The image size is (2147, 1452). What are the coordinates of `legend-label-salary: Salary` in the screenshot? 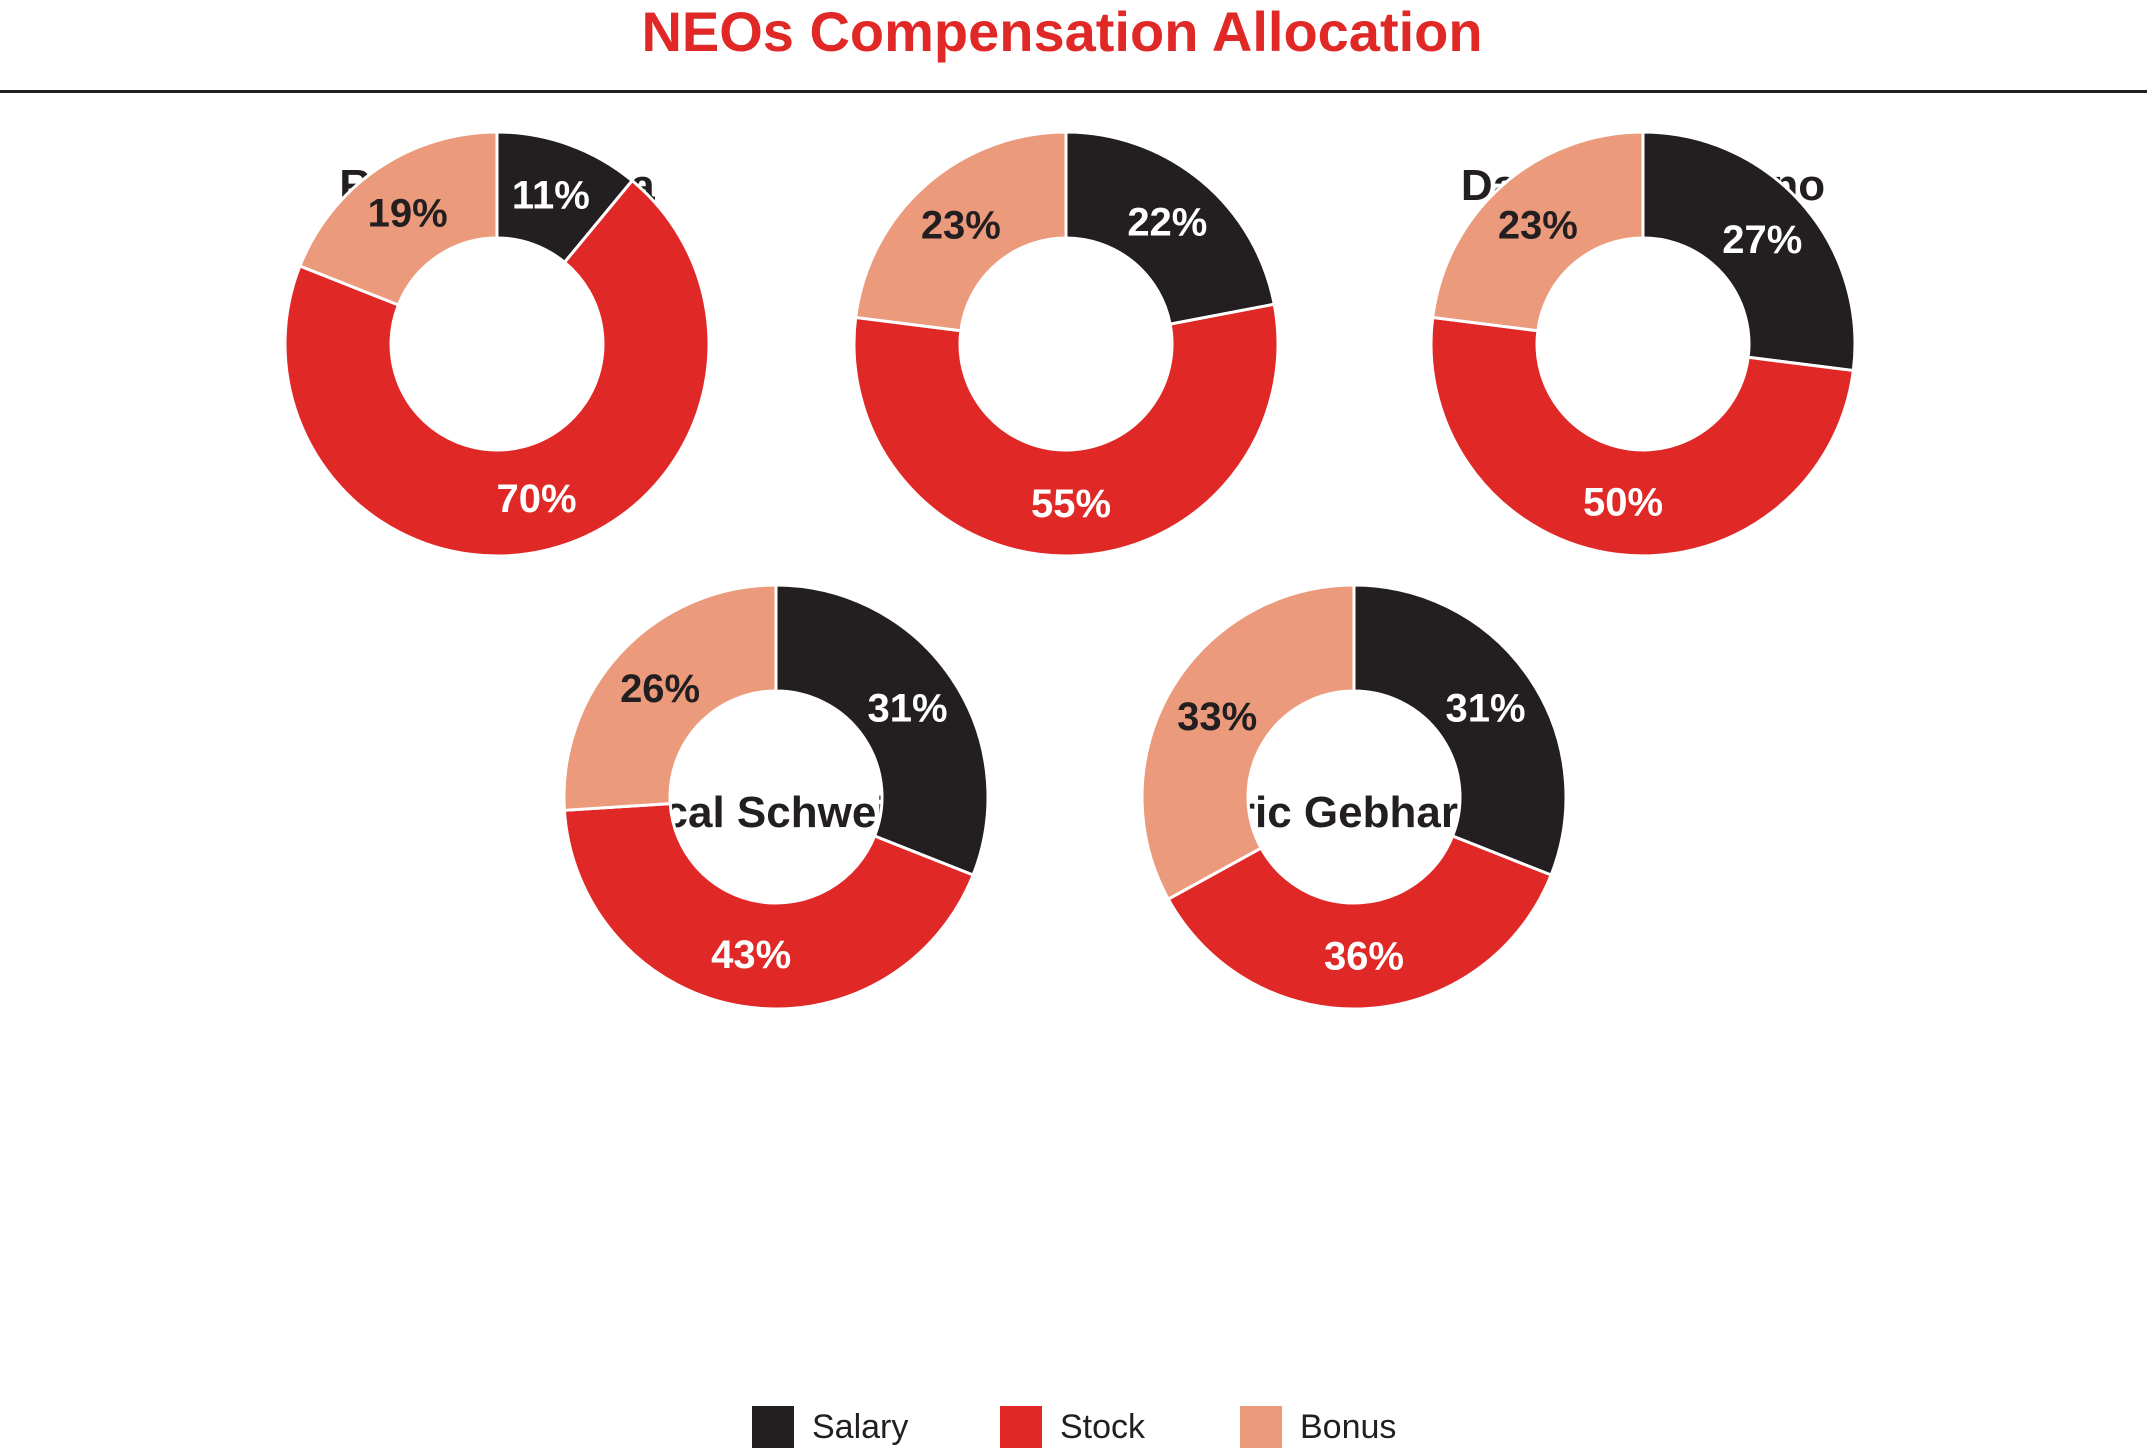 It's located at (860, 1426).